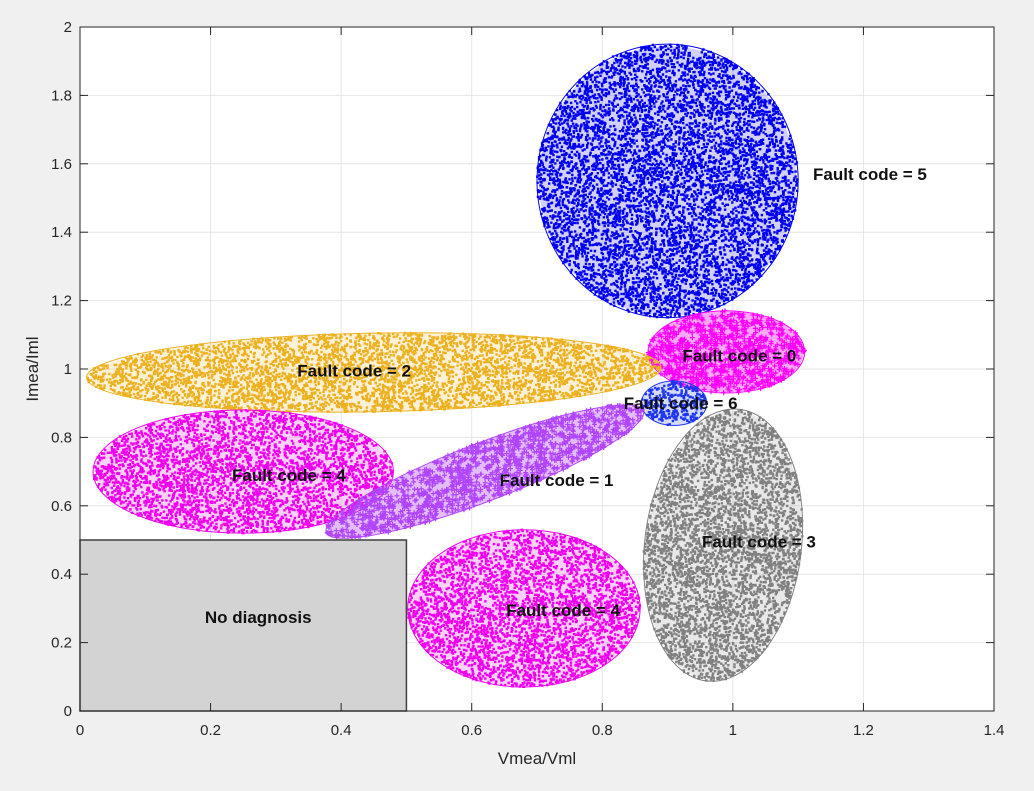 This screenshot has height=791, width=1034. What do you see at coordinates (61, 643) in the screenshot?
I see `y-tick-label: 0.2` at bounding box center [61, 643].